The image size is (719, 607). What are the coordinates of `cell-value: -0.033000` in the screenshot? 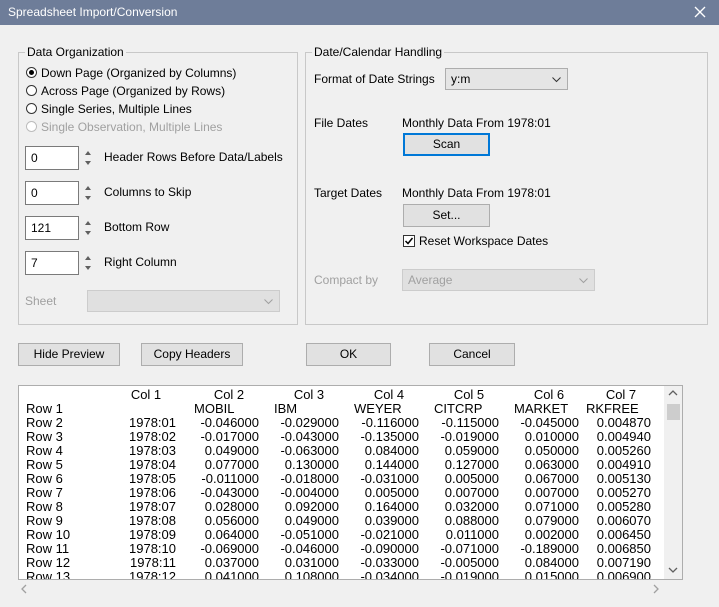 It's located at (389, 562).